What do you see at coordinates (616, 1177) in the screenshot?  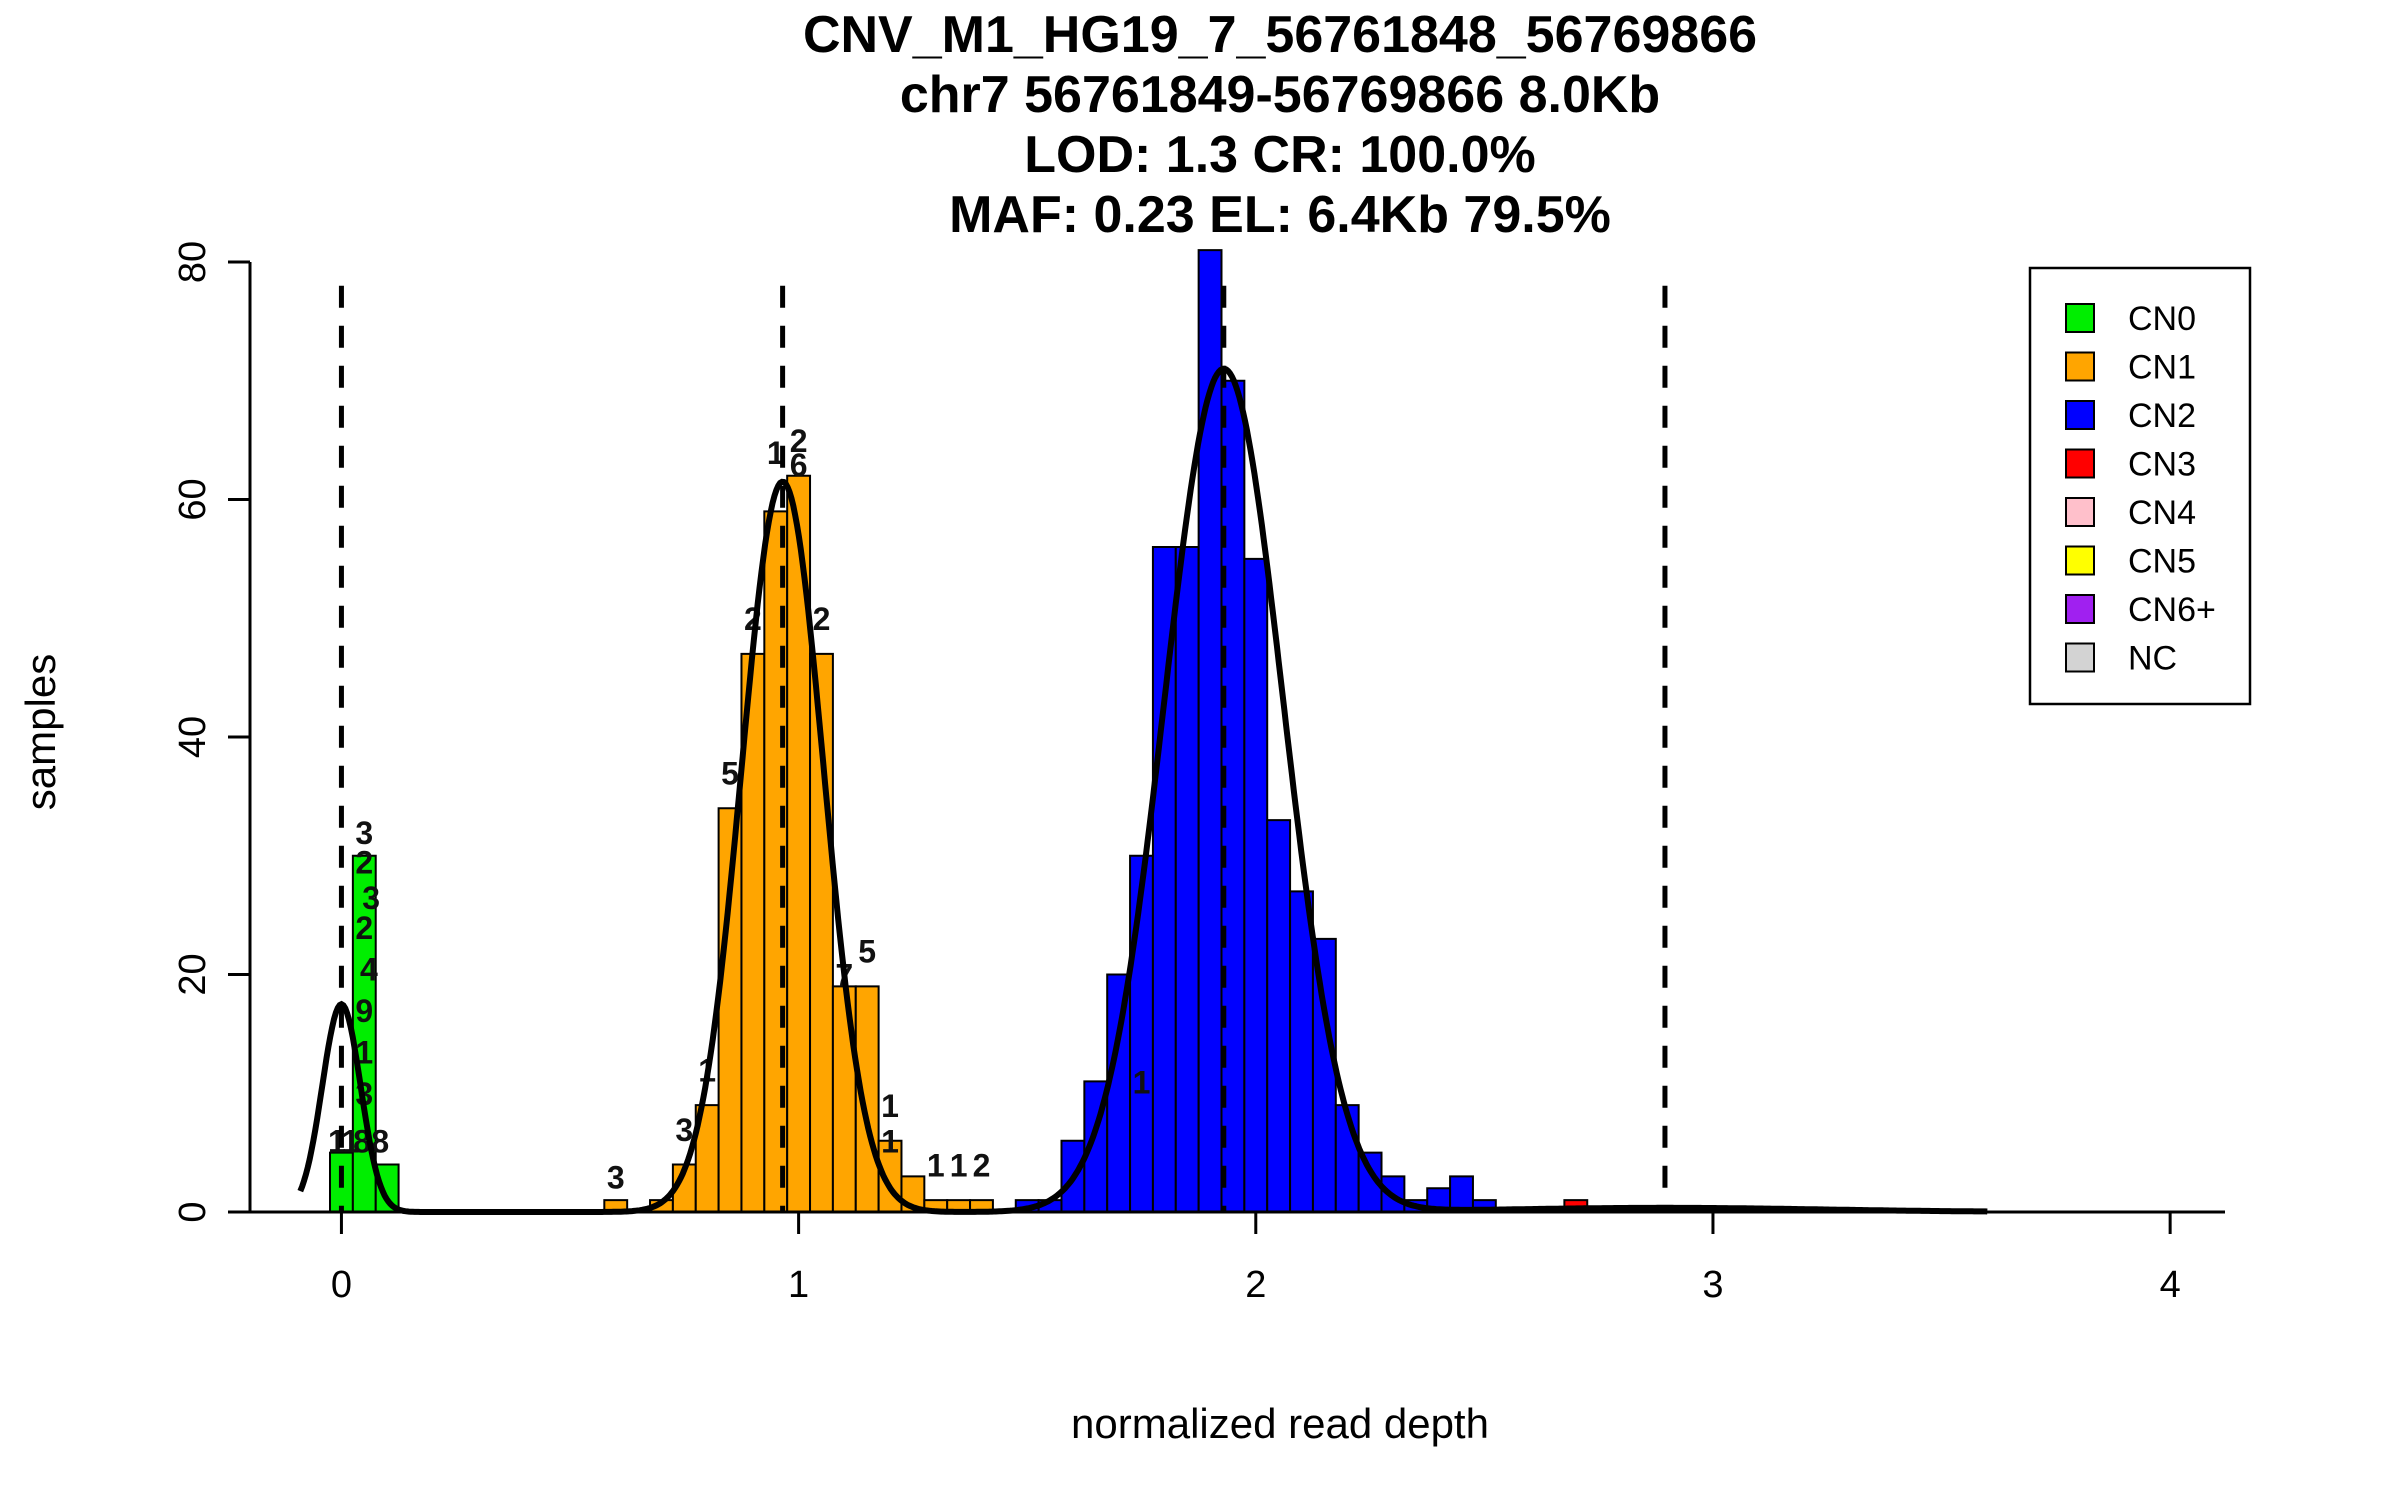 I see `bar-label-12: 3` at bounding box center [616, 1177].